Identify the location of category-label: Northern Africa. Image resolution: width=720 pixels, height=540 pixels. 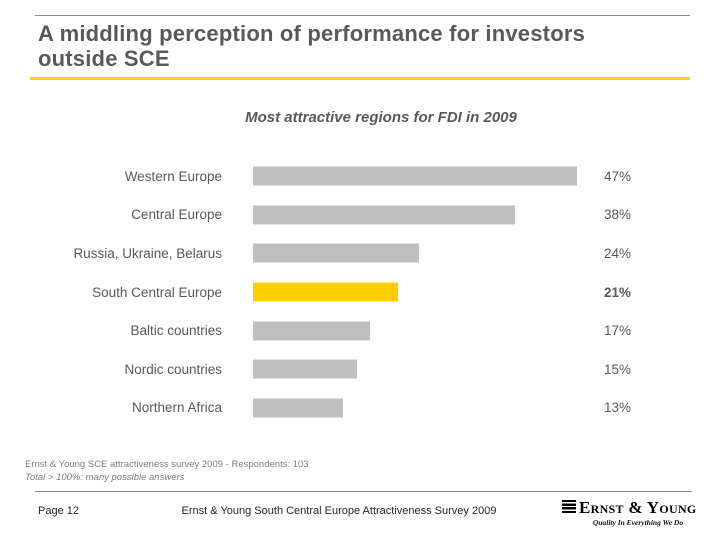
(176, 408).